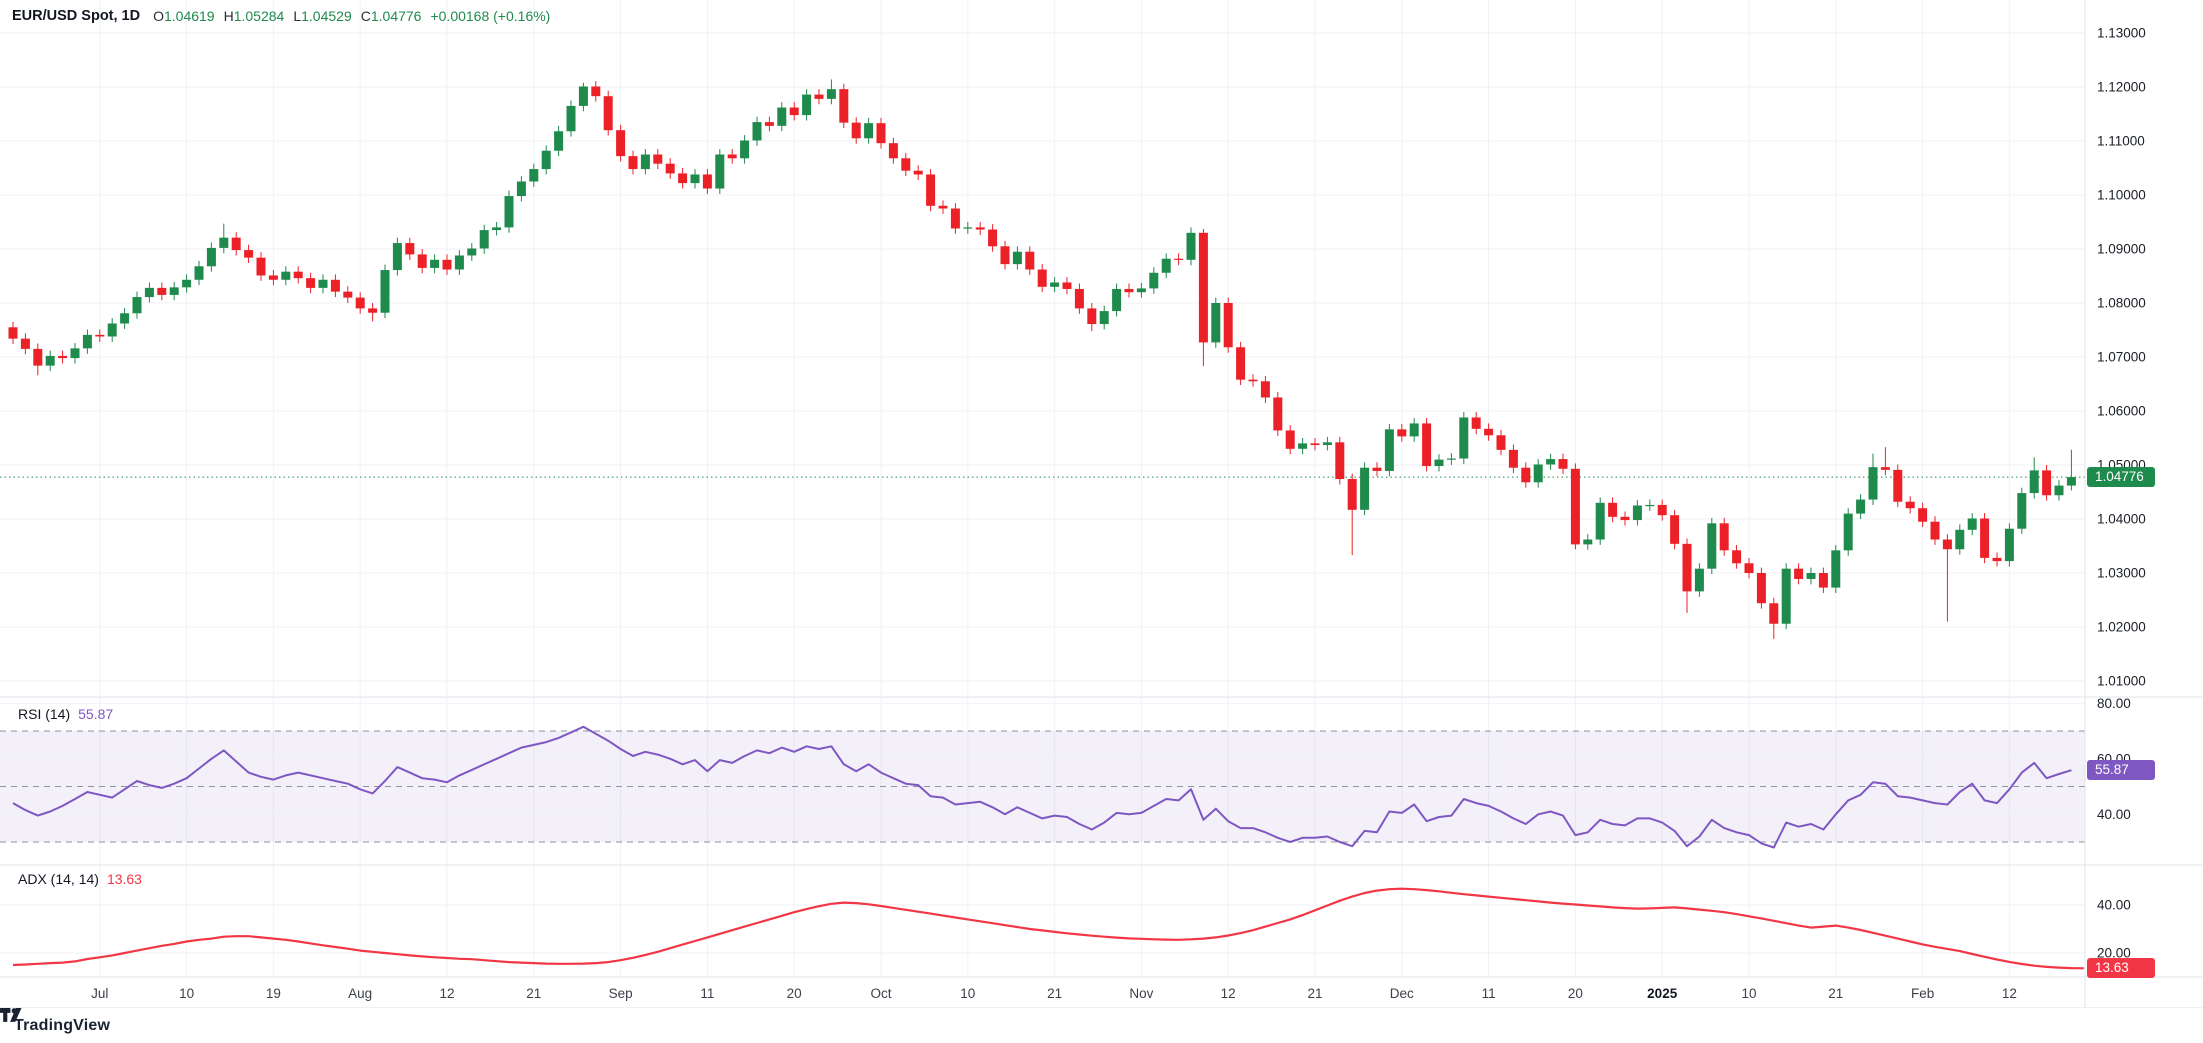  I want to click on price-axis, so click(2144, 504).